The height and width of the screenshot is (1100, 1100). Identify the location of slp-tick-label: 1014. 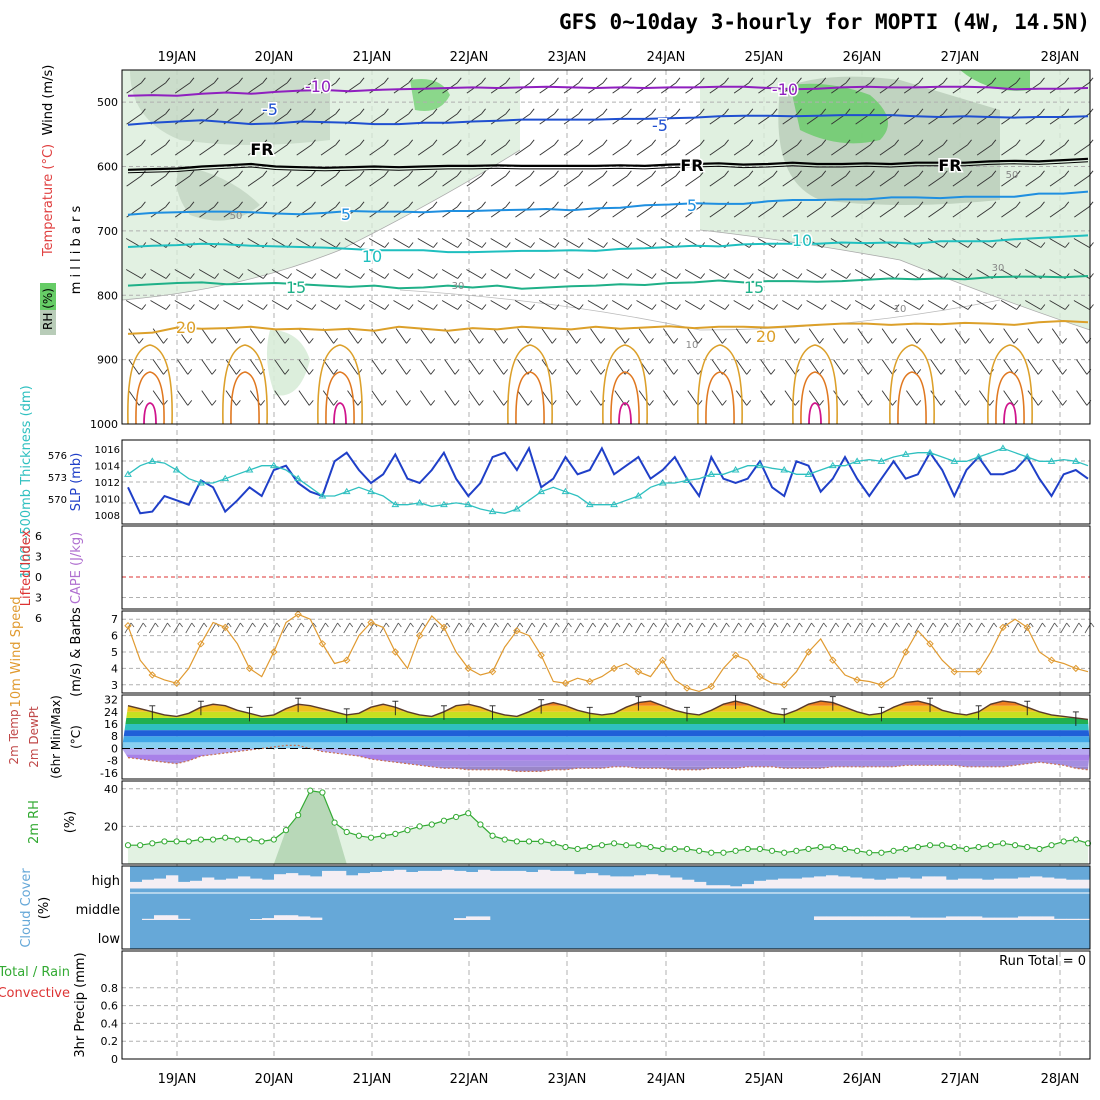
(107, 467).